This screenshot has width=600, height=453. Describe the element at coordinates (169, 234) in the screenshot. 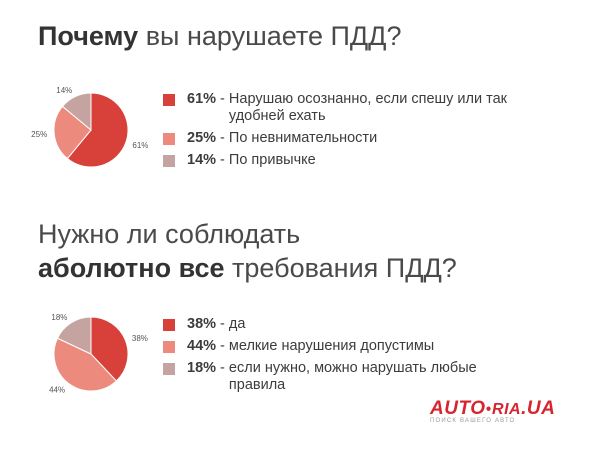

I see `chart2-title-line1: Нужно ли соблюдать` at that location.